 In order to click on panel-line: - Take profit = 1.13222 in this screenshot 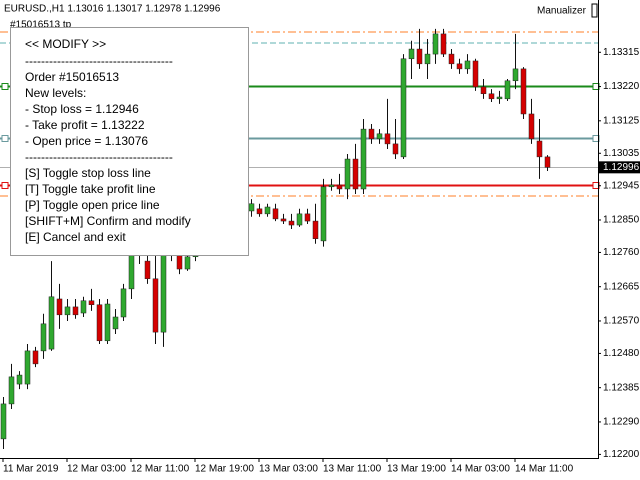, I will do `click(85, 125)`.